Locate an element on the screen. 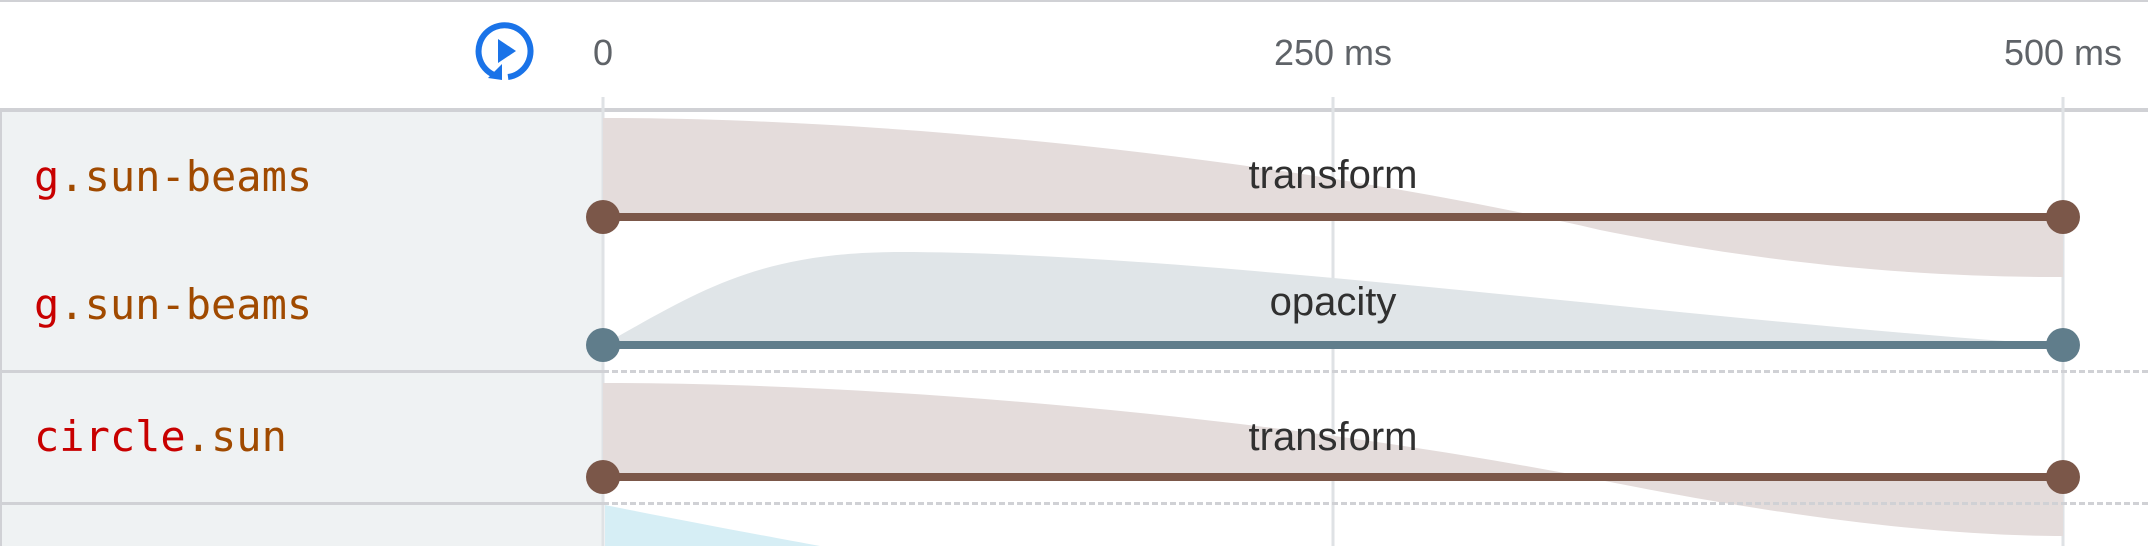  element-tag: circle is located at coordinates (110, 436).